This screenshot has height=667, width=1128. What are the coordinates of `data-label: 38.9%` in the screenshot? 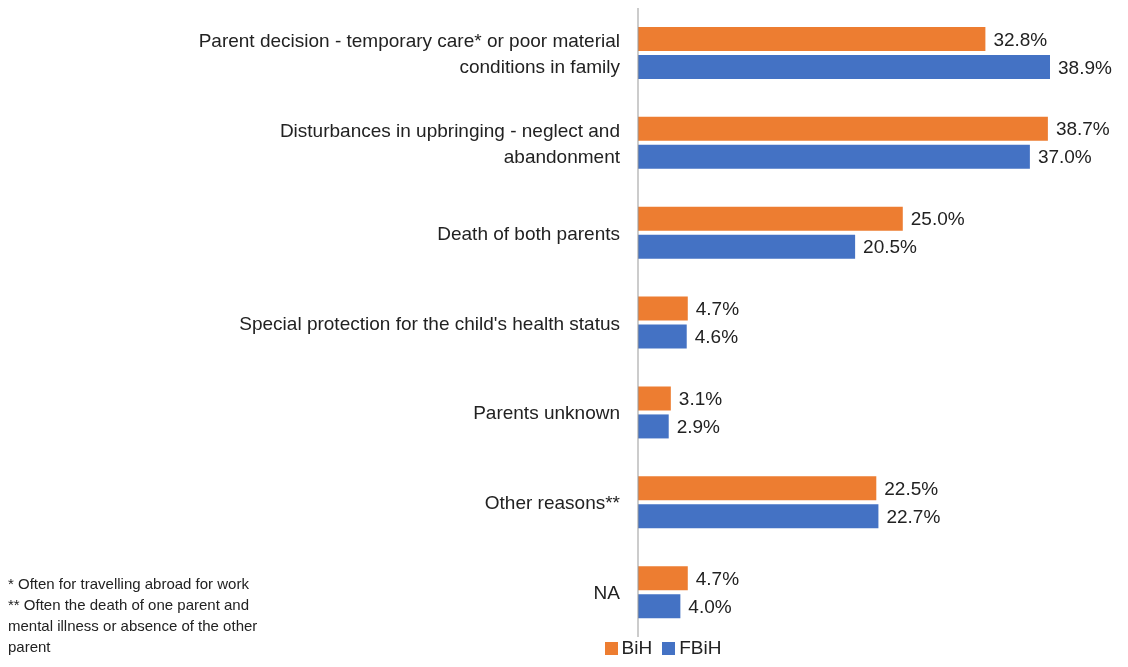 It's located at (1085, 67).